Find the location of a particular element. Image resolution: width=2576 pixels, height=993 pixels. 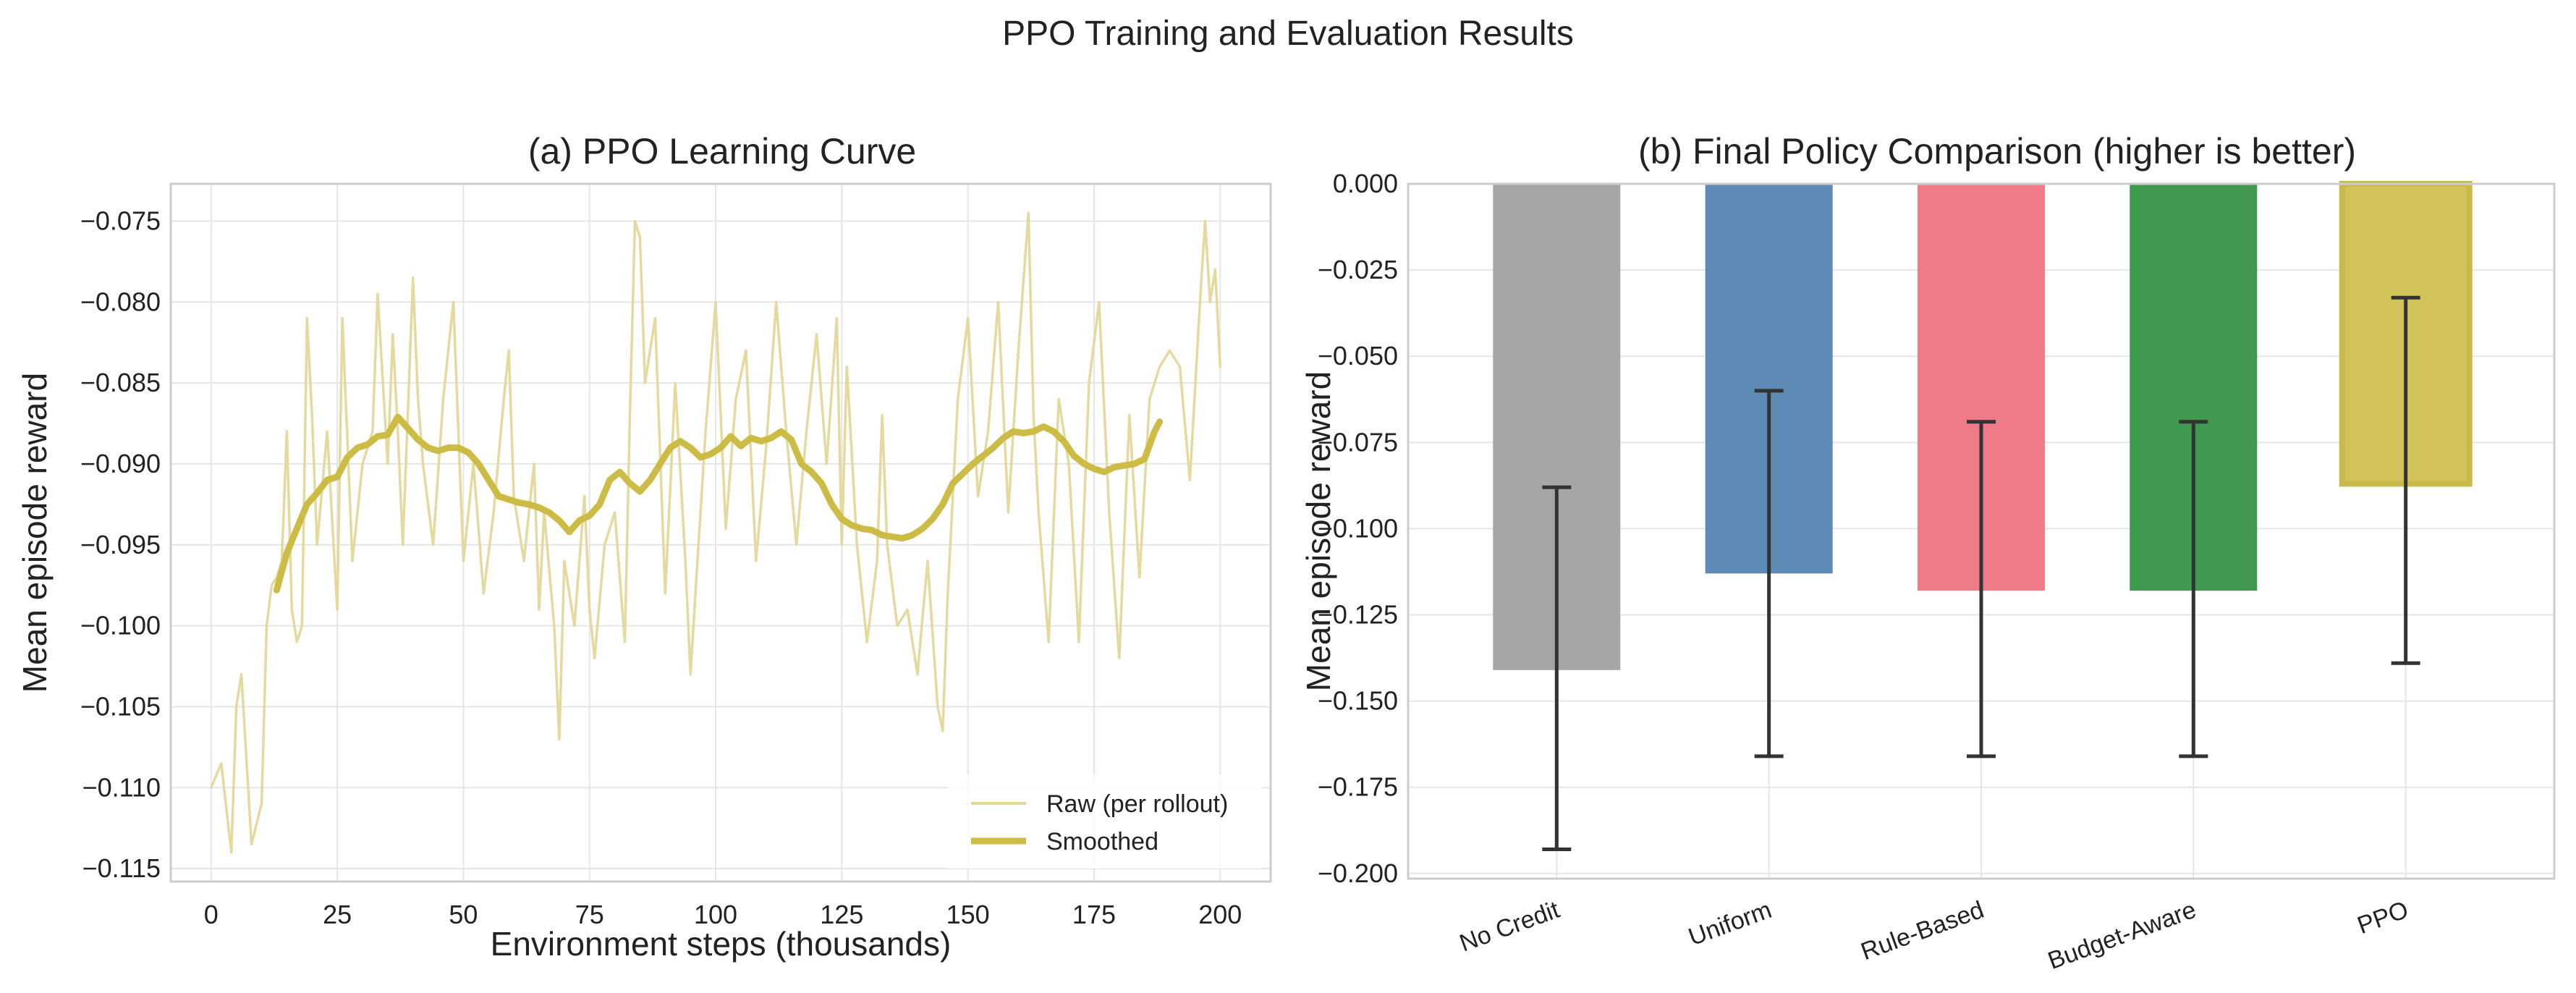

x-tick-label: 125 is located at coordinates (841, 914).